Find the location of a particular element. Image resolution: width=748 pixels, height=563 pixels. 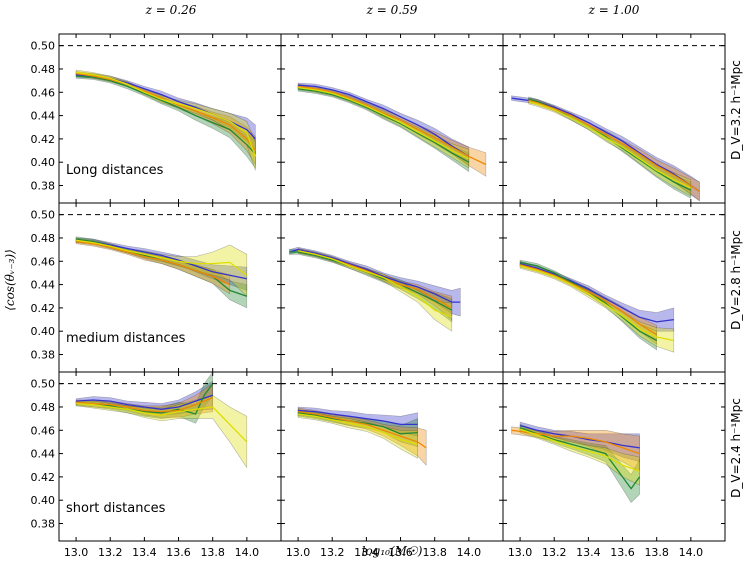

panel-frame-r2c1 is located at coordinates (170, 287).